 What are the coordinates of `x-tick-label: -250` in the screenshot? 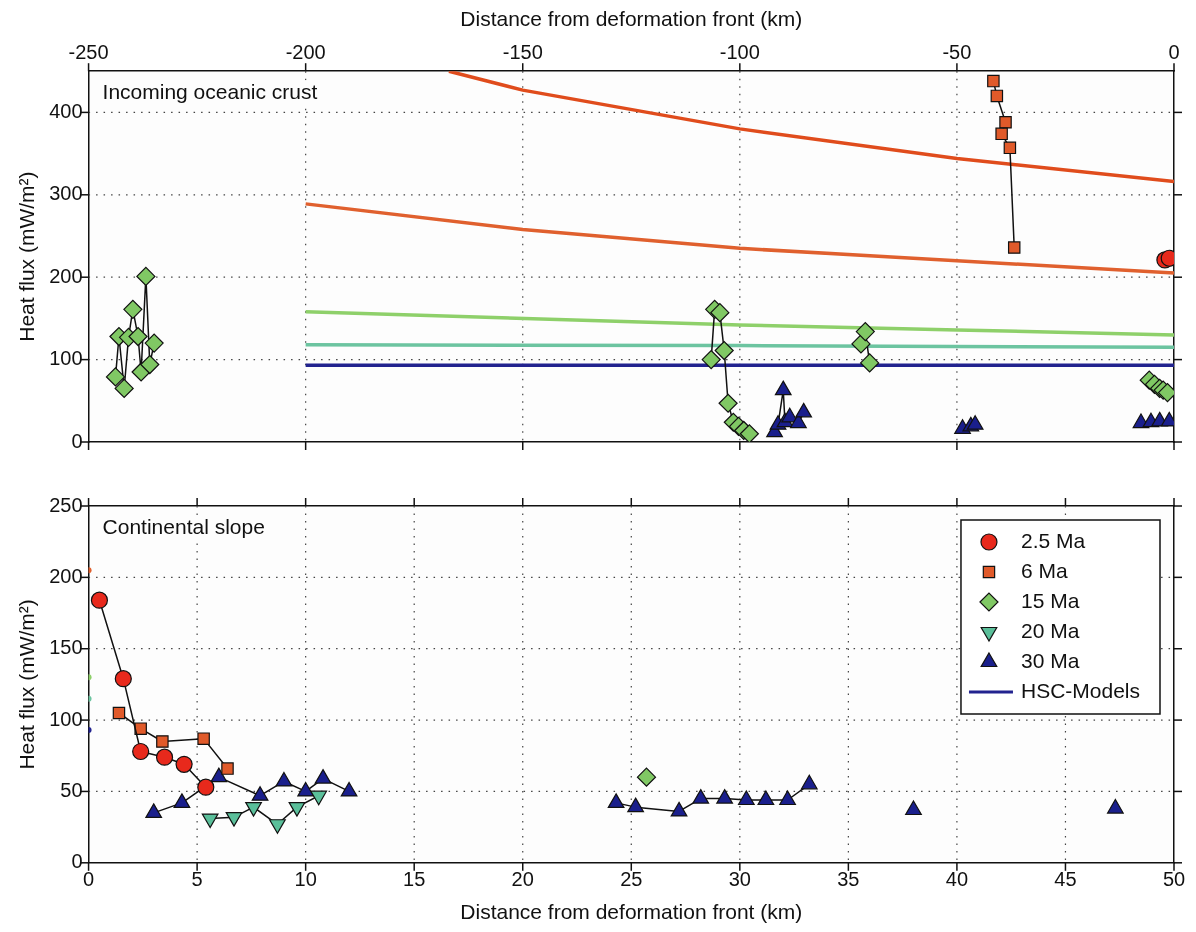 It's located at (88, 51).